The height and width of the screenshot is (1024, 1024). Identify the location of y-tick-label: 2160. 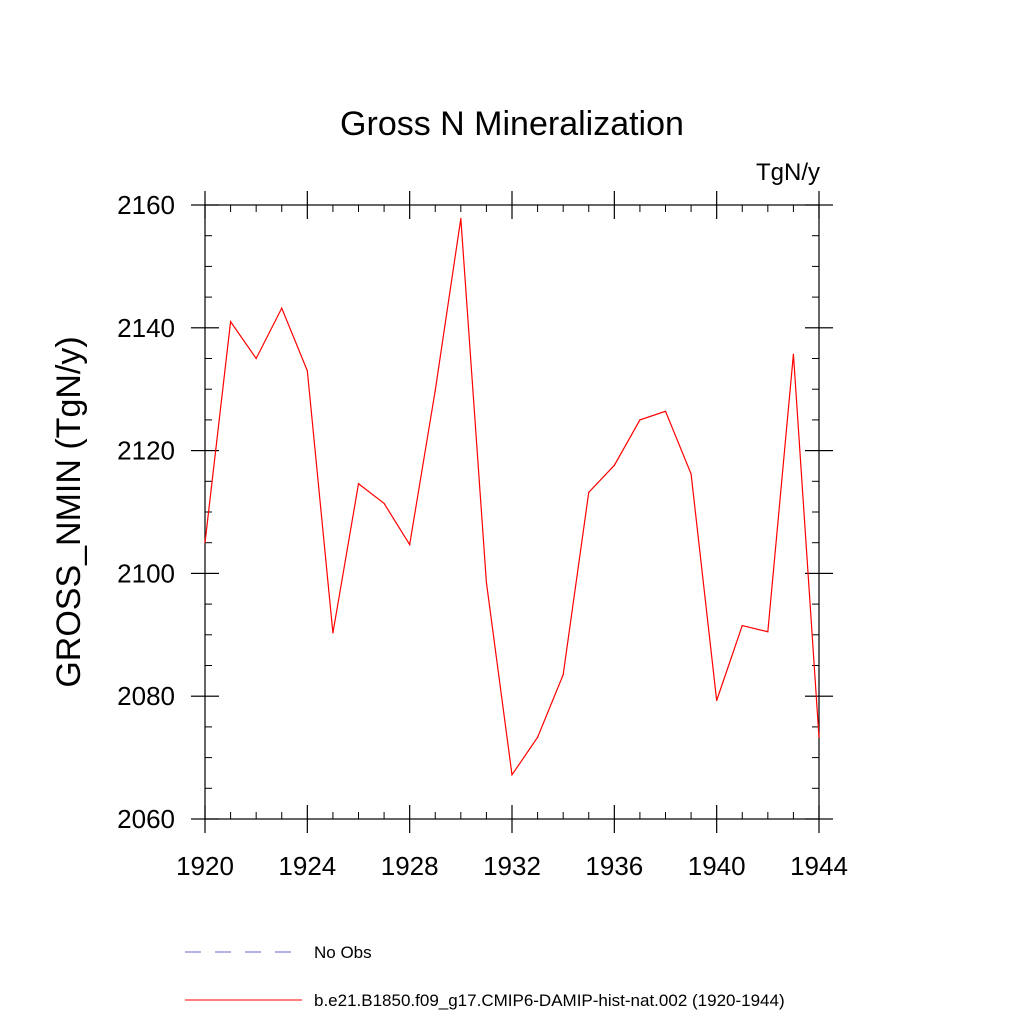
(146, 205).